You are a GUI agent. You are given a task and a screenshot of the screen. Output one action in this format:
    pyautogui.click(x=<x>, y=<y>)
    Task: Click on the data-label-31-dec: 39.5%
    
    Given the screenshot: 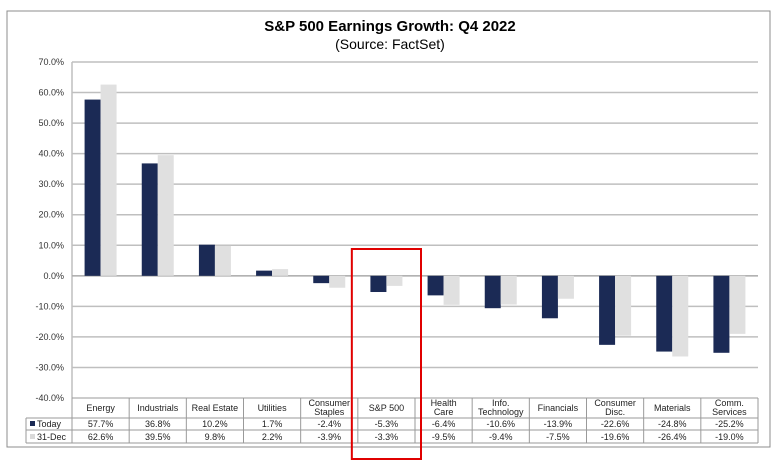 What is the action you would take?
    pyautogui.click(x=158, y=437)
    